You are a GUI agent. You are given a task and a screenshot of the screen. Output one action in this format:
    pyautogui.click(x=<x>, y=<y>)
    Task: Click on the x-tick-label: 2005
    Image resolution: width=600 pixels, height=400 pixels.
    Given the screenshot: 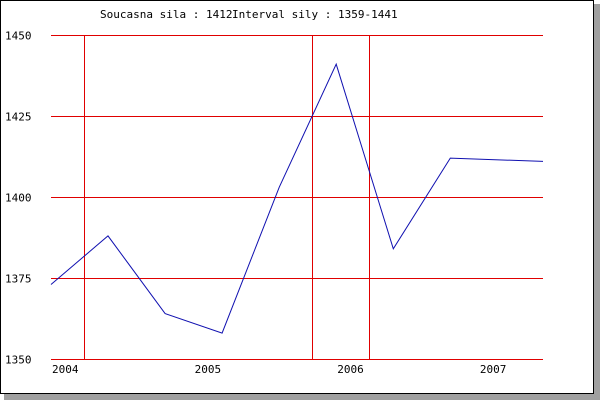 What is the action you would take?
    pyautogui.click(x=208, y=369)
    